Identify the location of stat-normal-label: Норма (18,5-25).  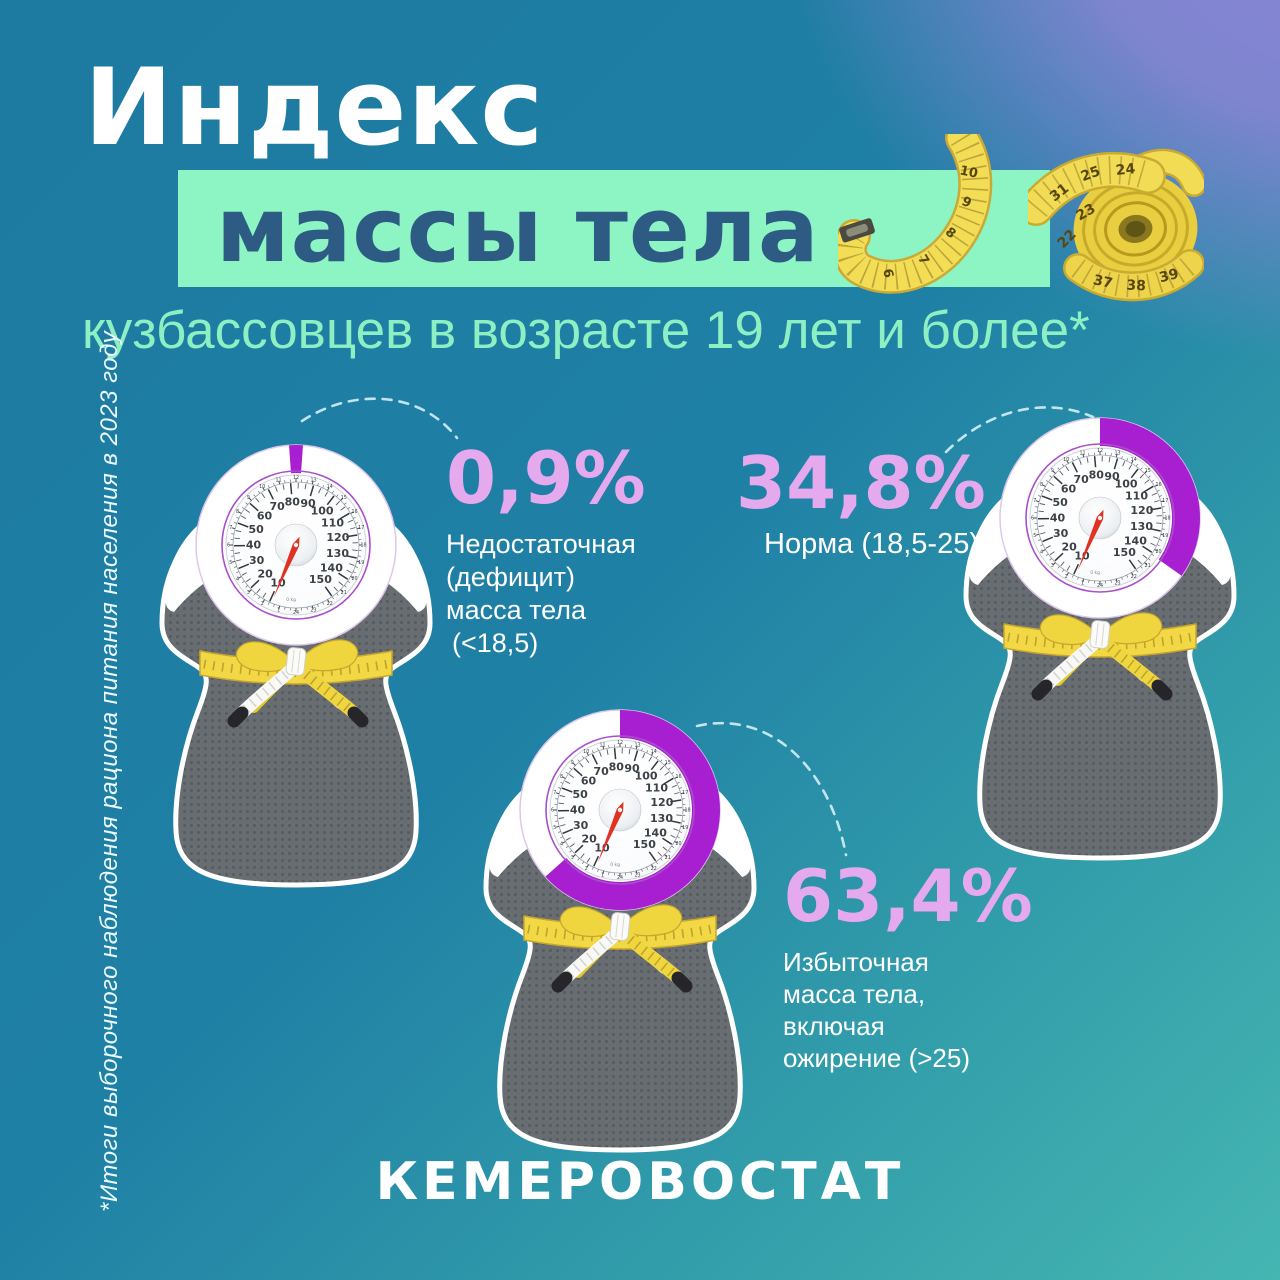
(871, 544).